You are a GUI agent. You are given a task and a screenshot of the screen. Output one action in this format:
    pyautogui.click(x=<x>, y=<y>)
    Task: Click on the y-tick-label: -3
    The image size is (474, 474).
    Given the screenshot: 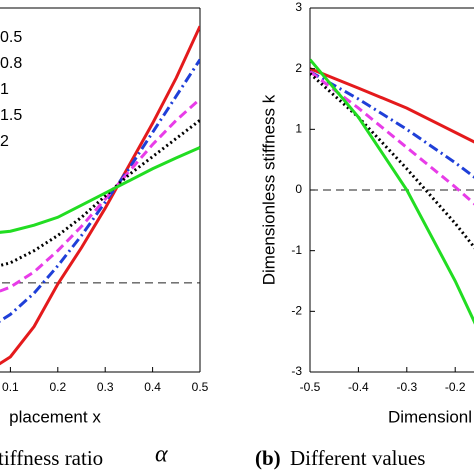 What is the action you would take?
    pyautogui.click(x=296, y=371)
    